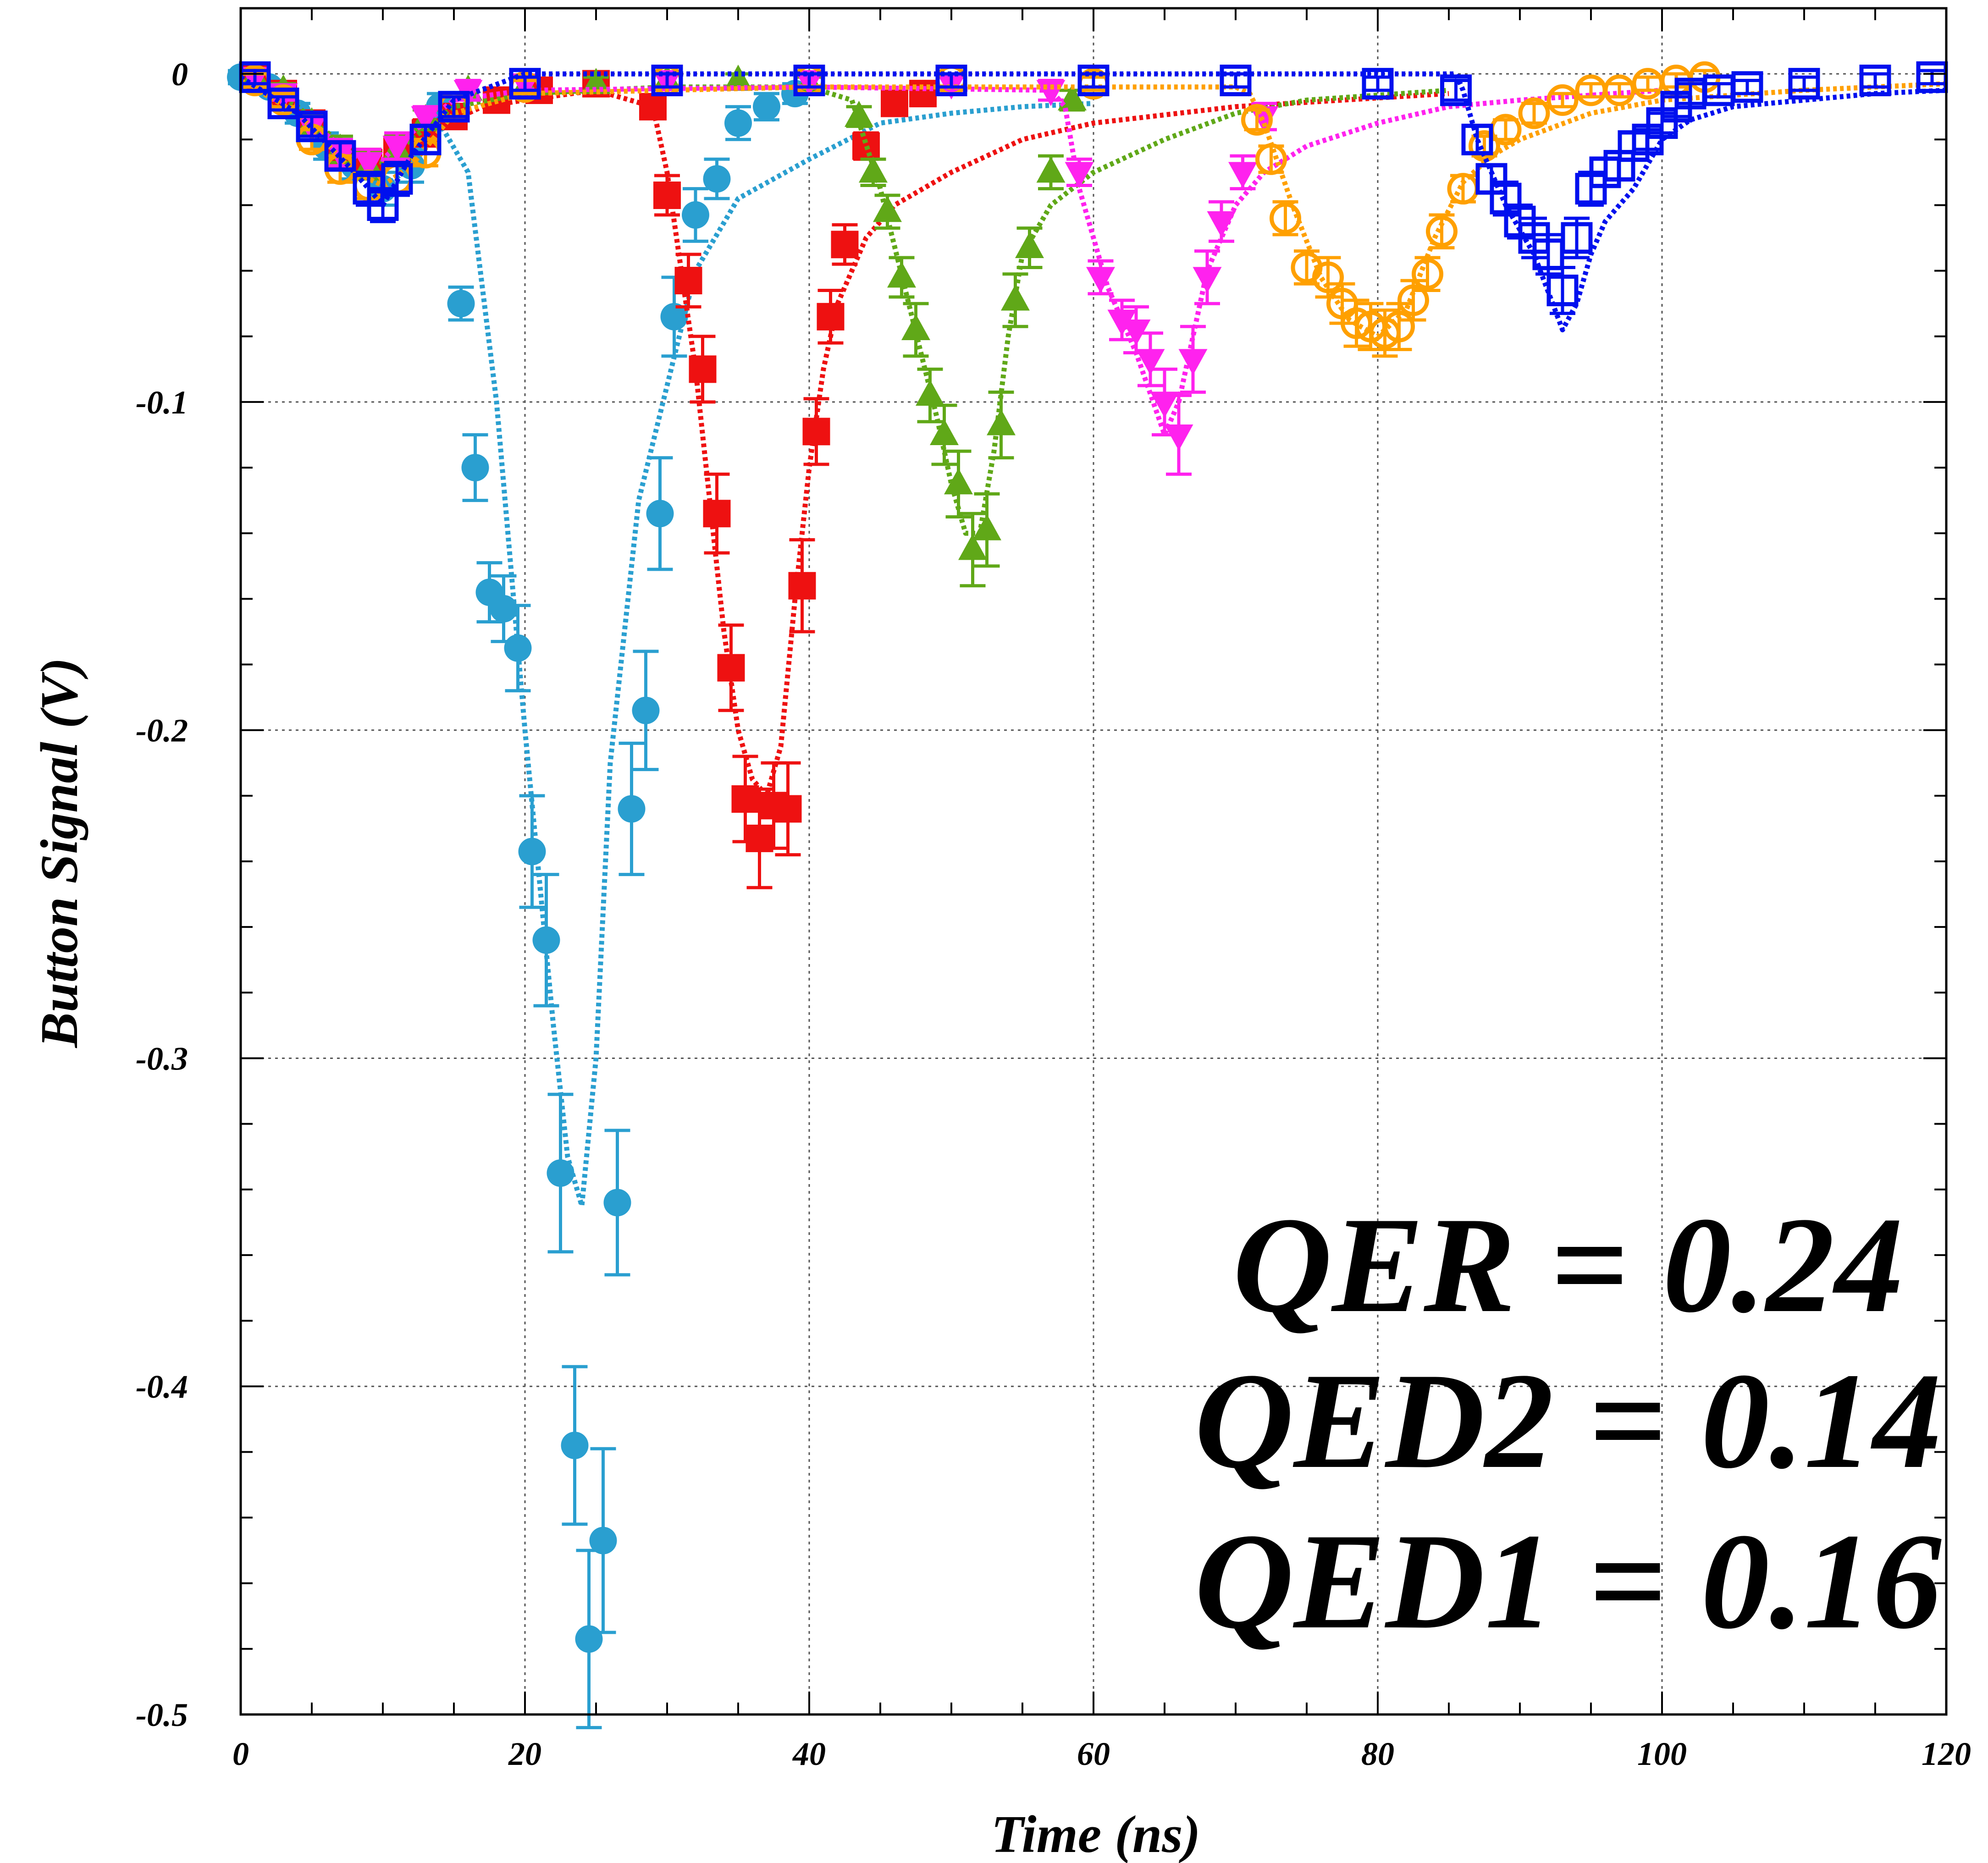  I want to click on y-tick-label: -0.3, so click(162, 1058).